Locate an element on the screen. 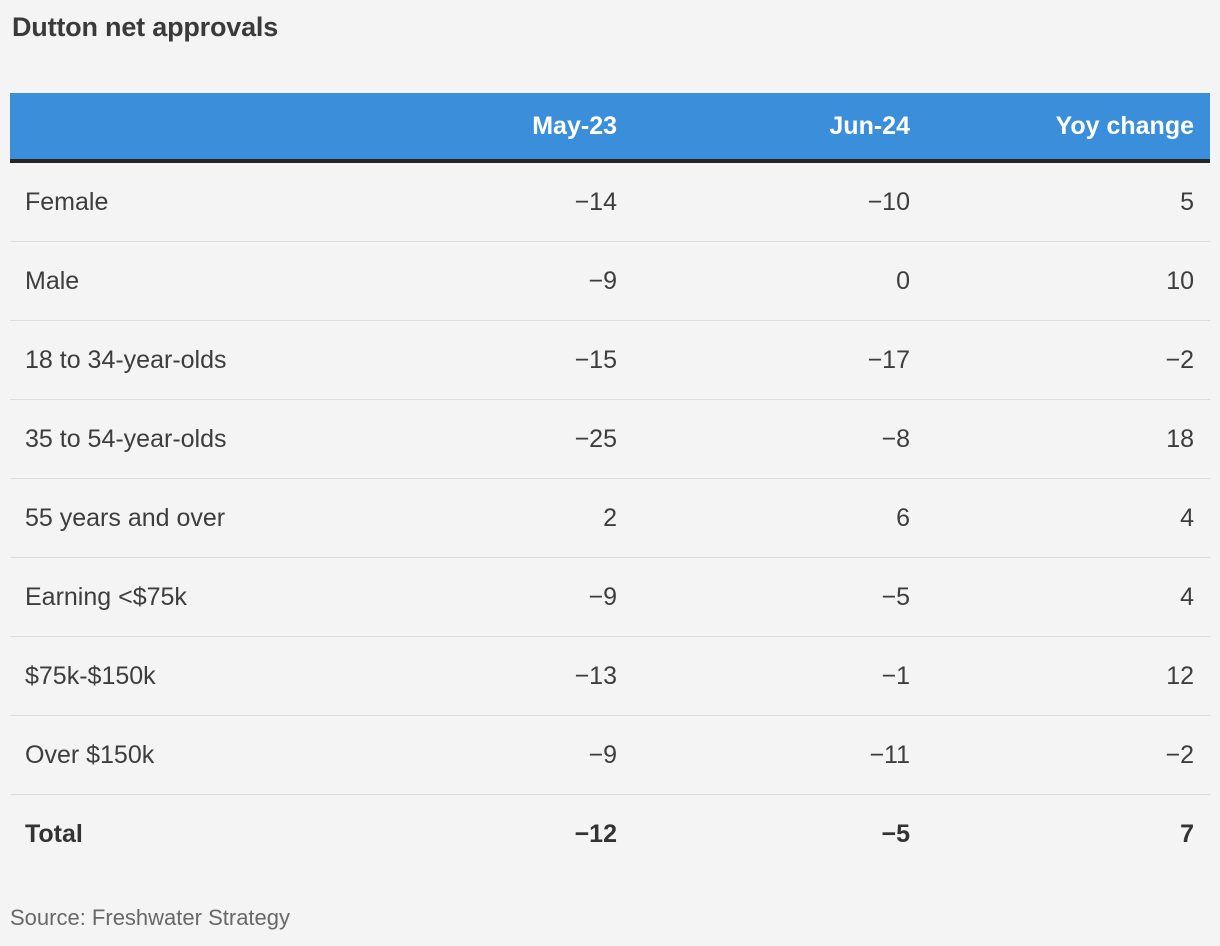  row-label: Over $150k is located at coordinates (233, 755).